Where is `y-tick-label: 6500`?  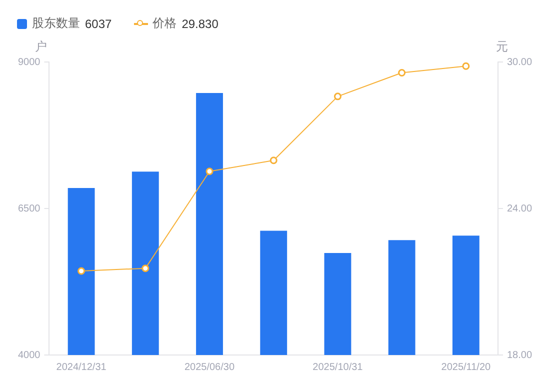 y-tick-label: 6500 is located at coordinates (29, 208).